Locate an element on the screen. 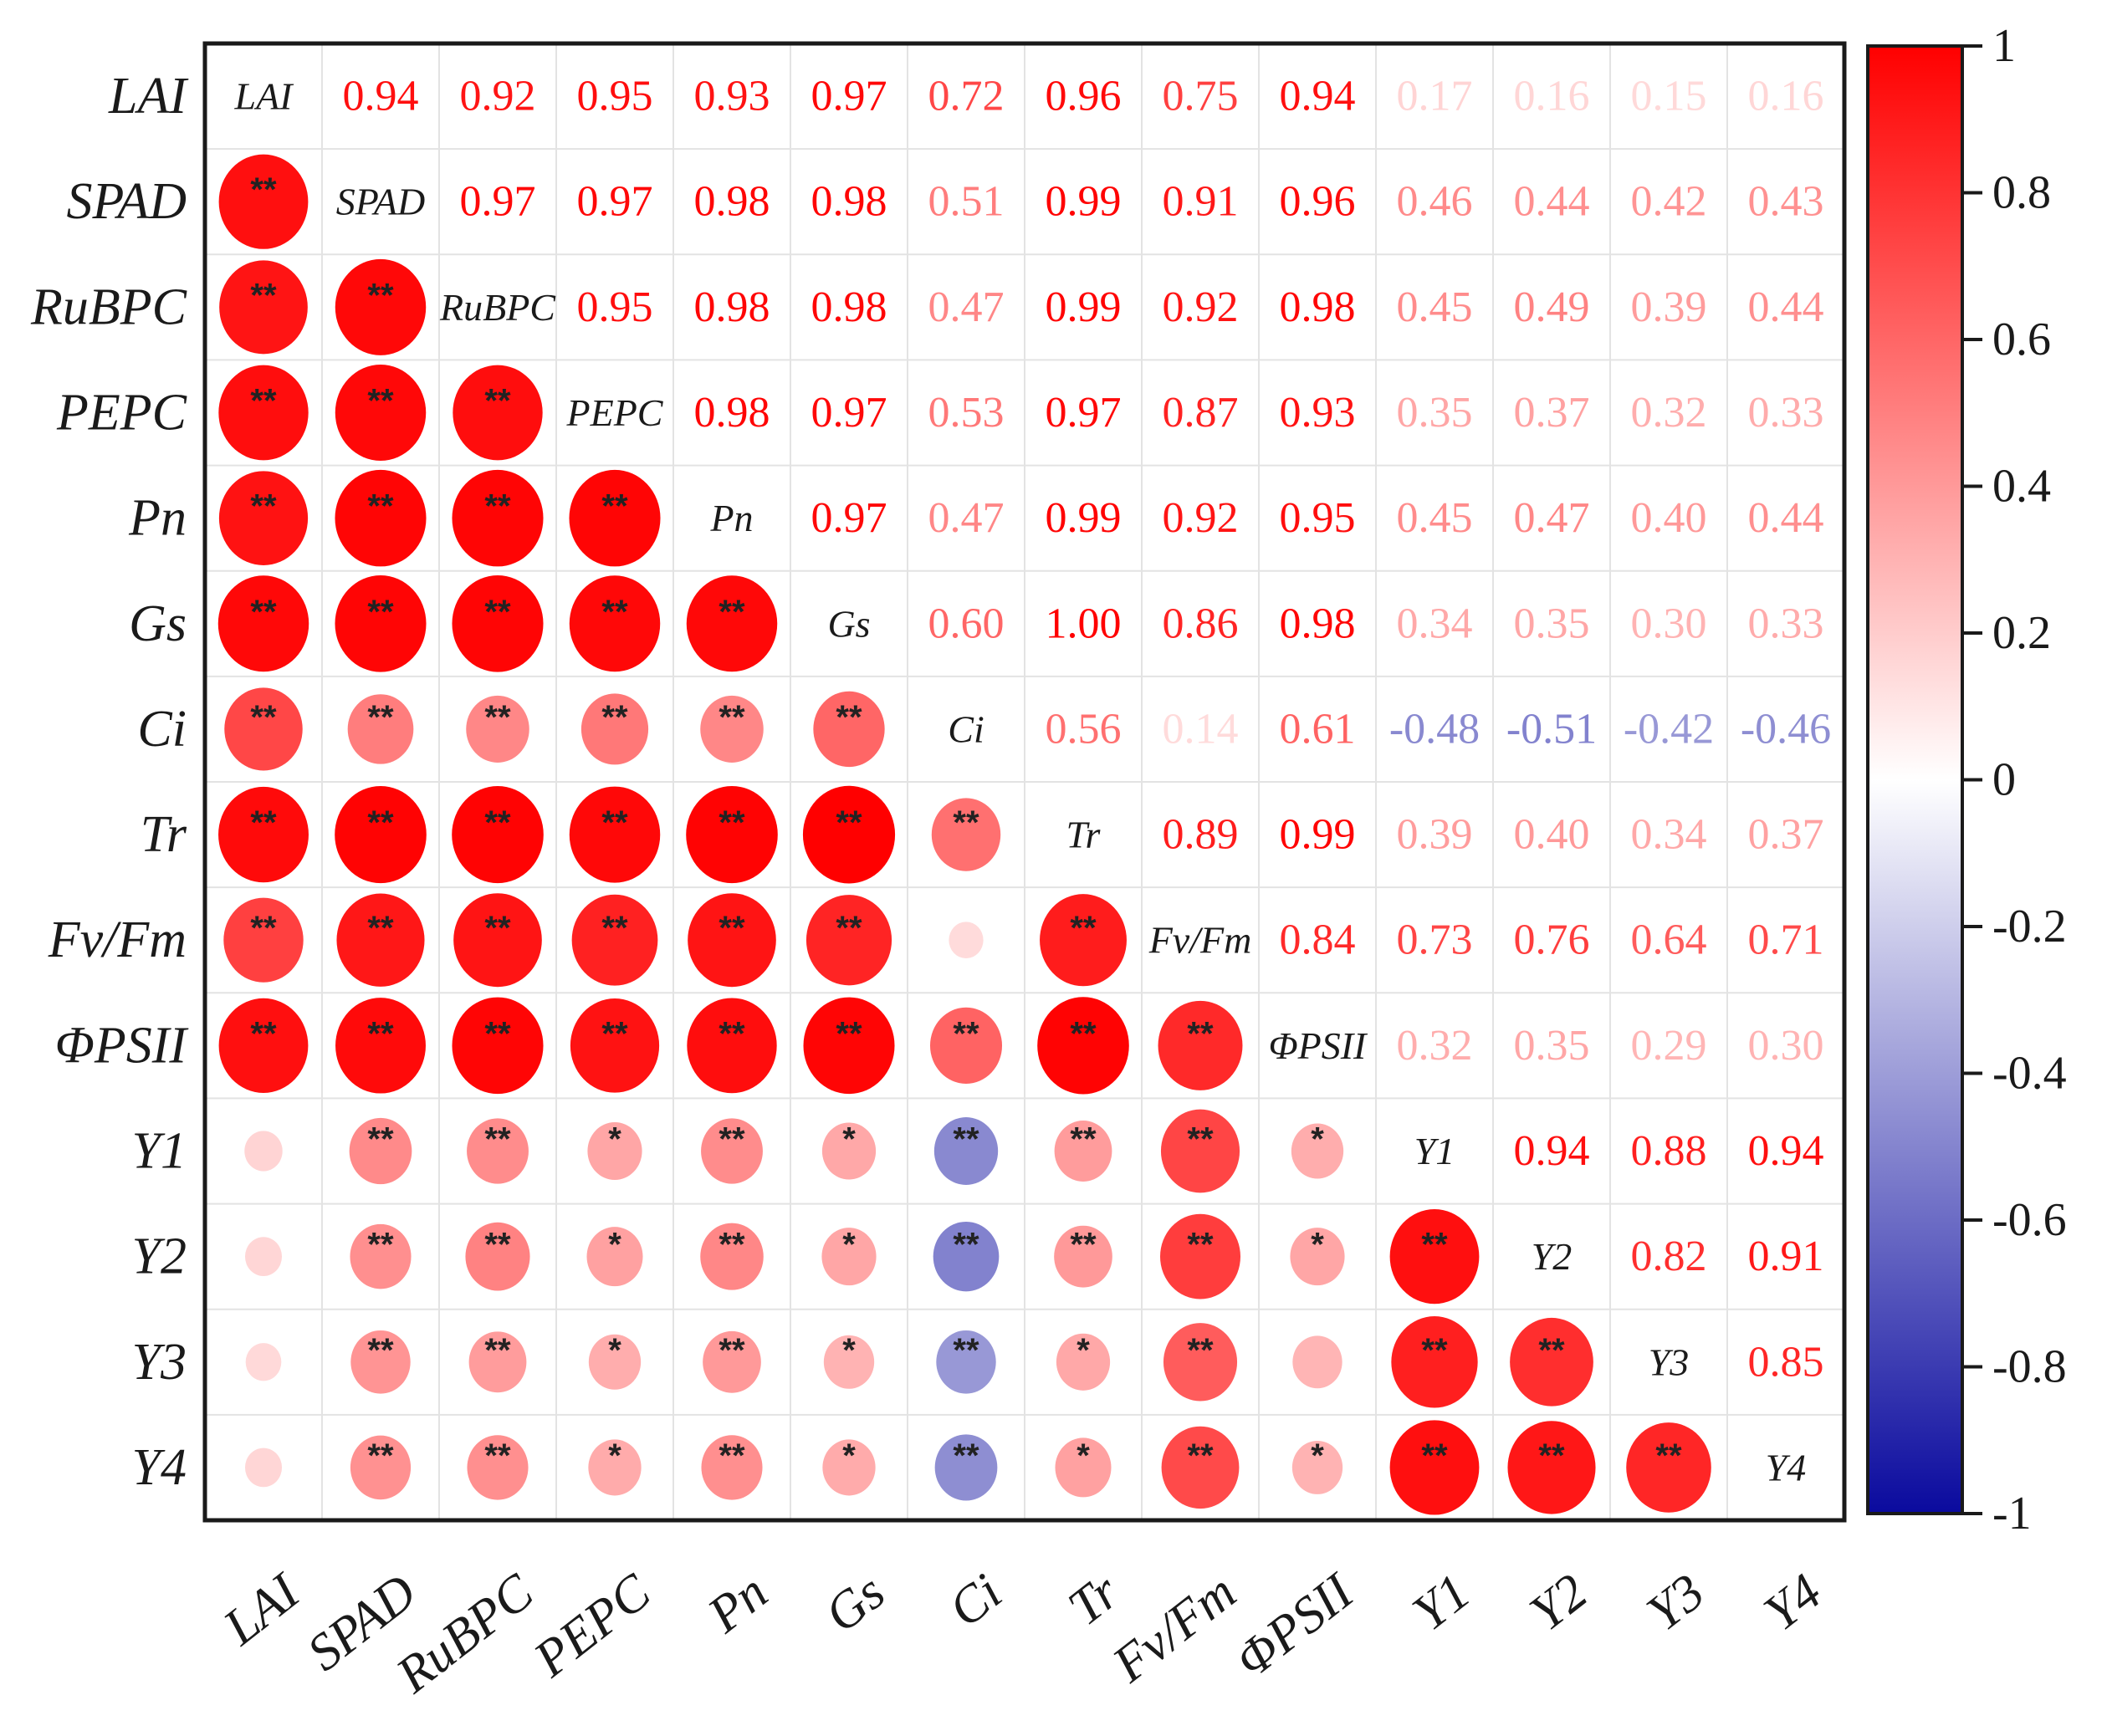  col-label-phipsii: ΦPSII is located at coordinates (1295, 1625).